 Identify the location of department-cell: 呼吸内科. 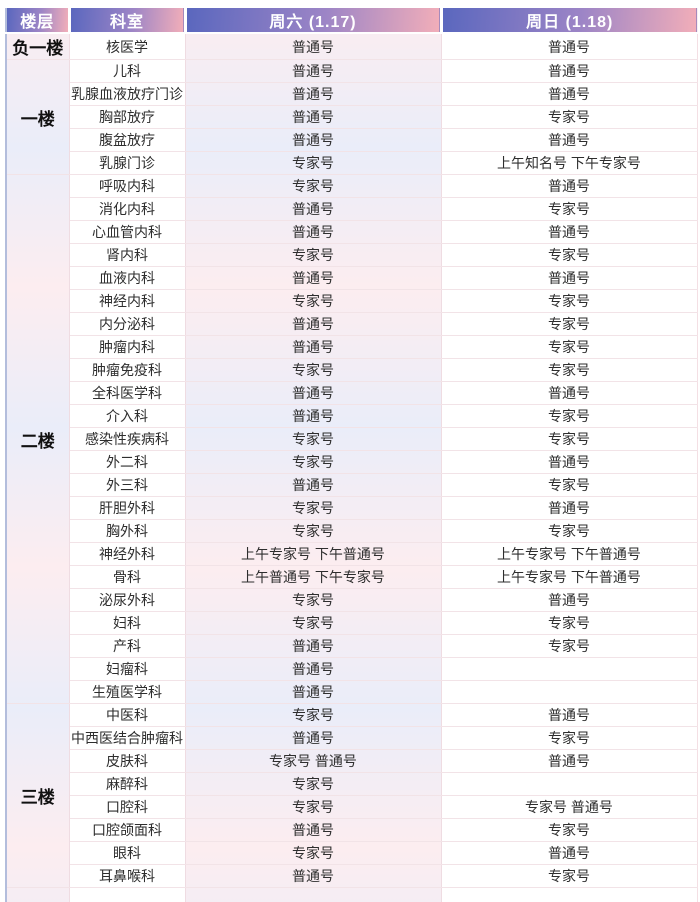
(127, 186).